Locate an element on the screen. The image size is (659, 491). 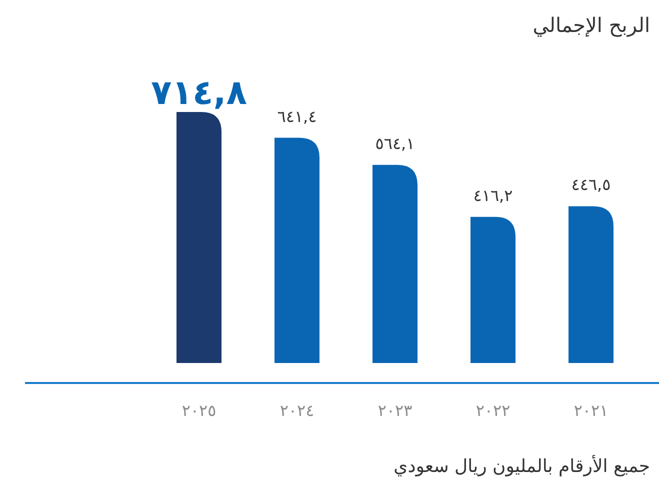
text: جميع الأرقام بالمليون ريال سعودي is located at coordinates (522, 465).